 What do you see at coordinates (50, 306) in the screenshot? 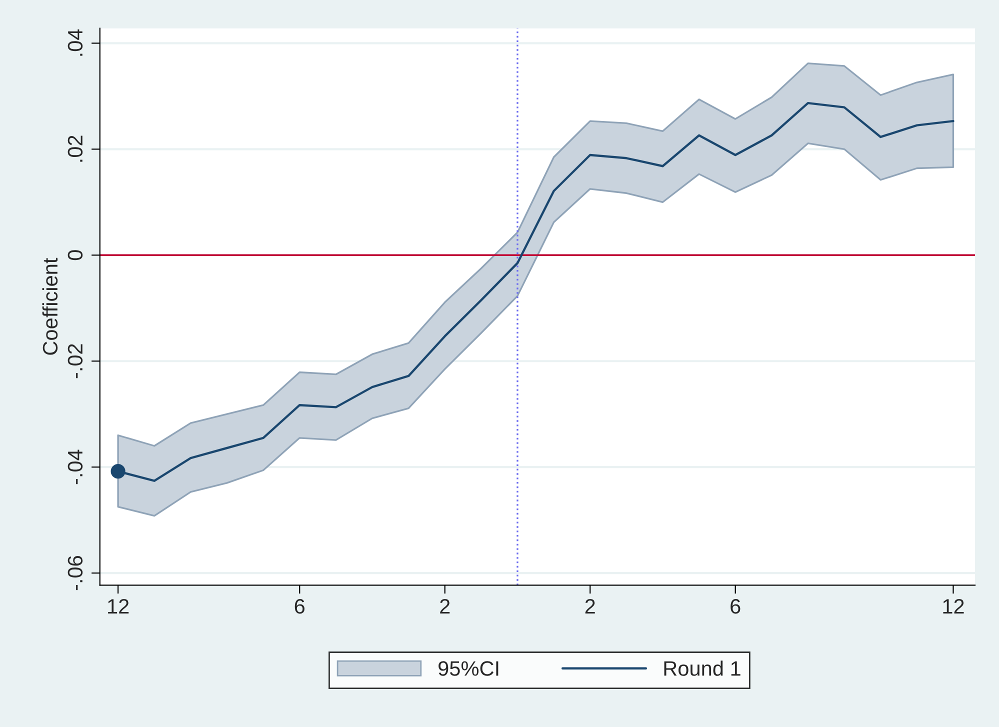
I see `y-axis-title: Coefficient` at bounding box center [50, 306].